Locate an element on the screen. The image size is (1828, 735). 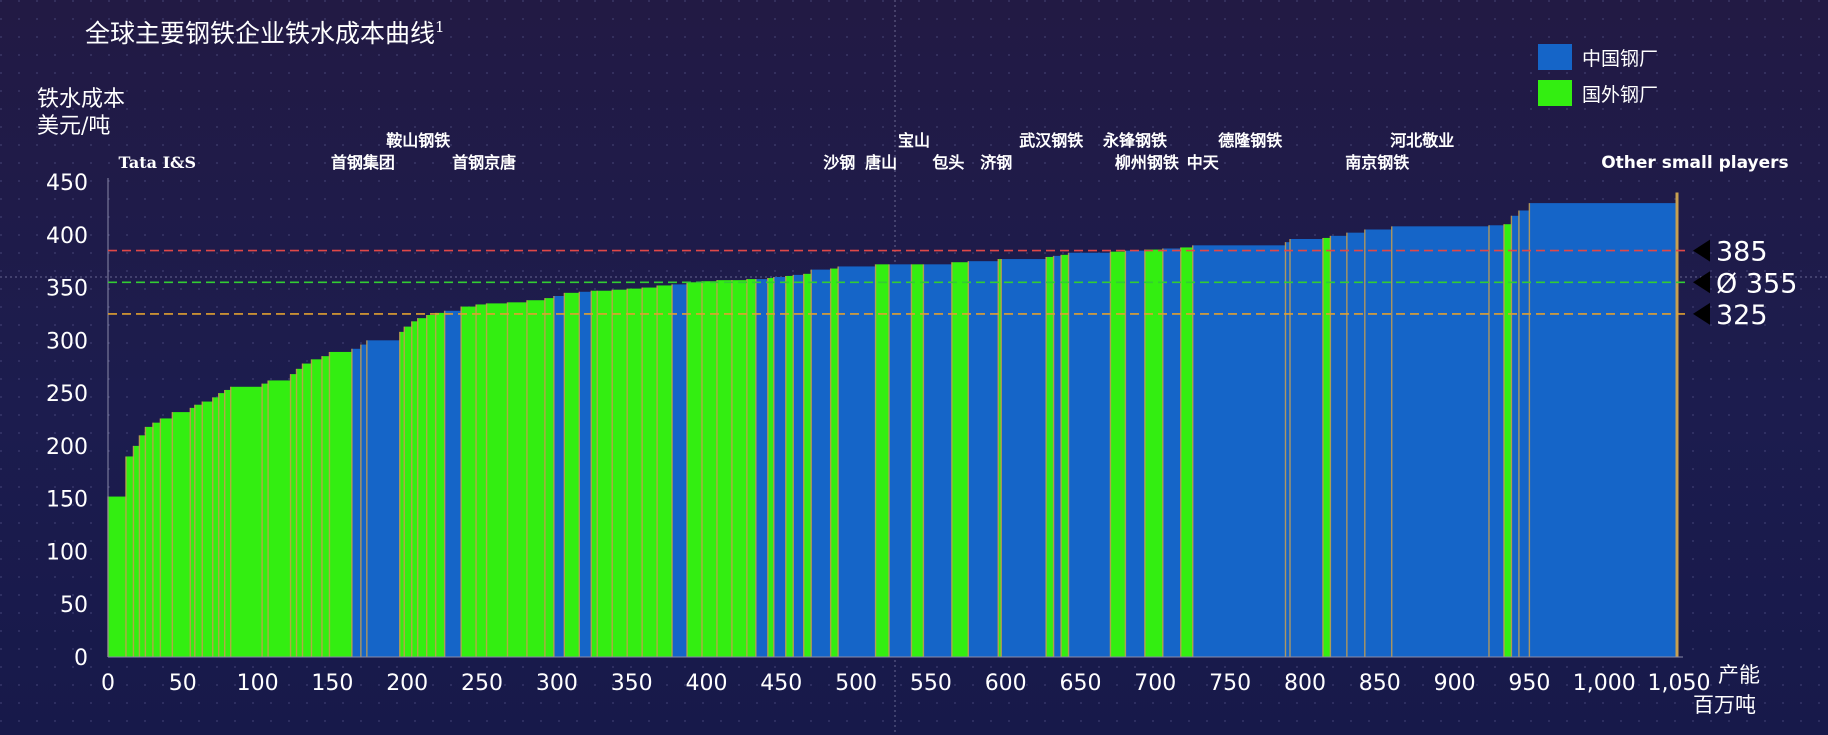
x-tick-label: 1,000 is located at coordinates (1604, 683).